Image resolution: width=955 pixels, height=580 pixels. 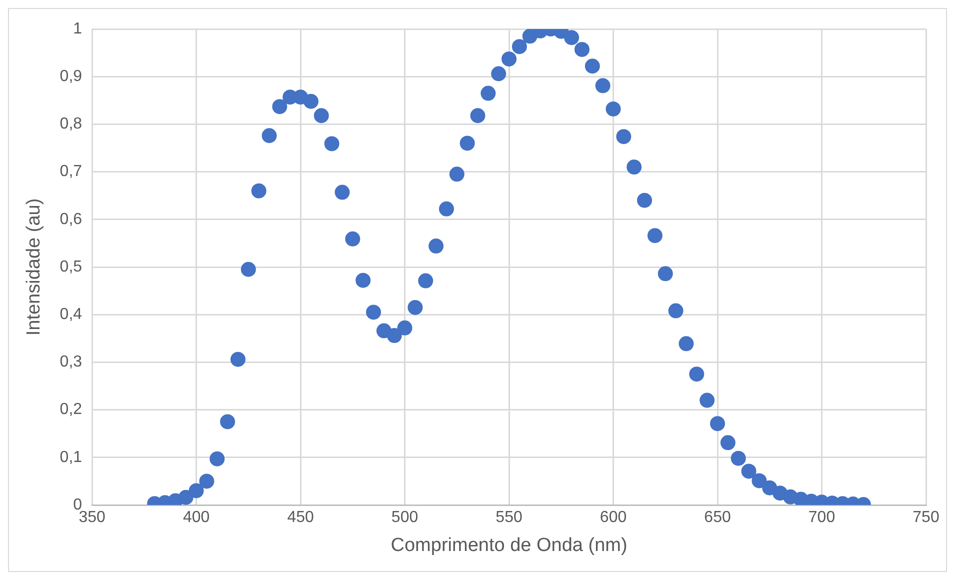 What do you see at coordinates (71, 77) in the screenshot?
I see `y-tick-label: 0,9` at bounding box center [71, 77].